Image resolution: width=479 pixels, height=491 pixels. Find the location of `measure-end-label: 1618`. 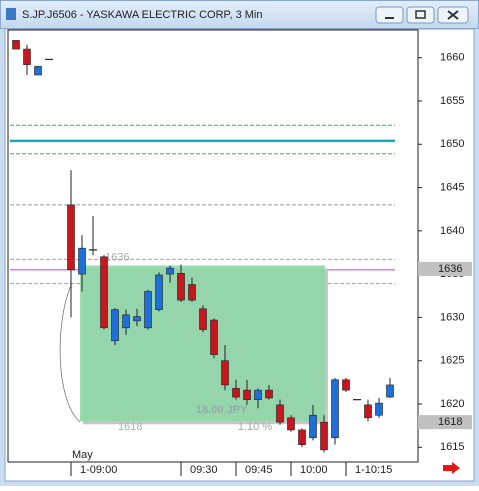

measure-end-label: 1618 is located at coordinates (130, 427).